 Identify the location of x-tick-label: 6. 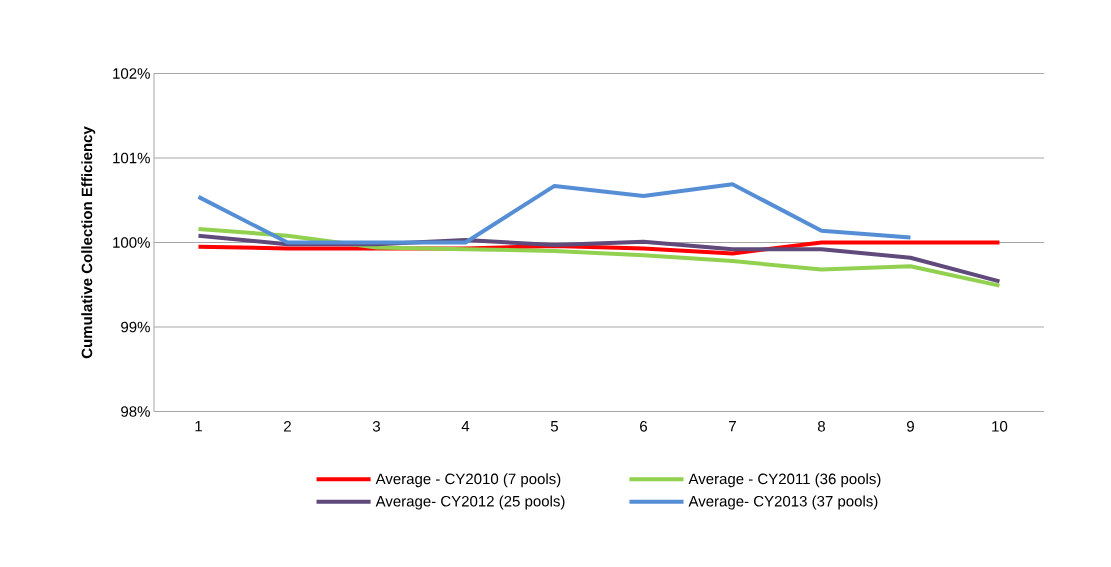
(643, 426).